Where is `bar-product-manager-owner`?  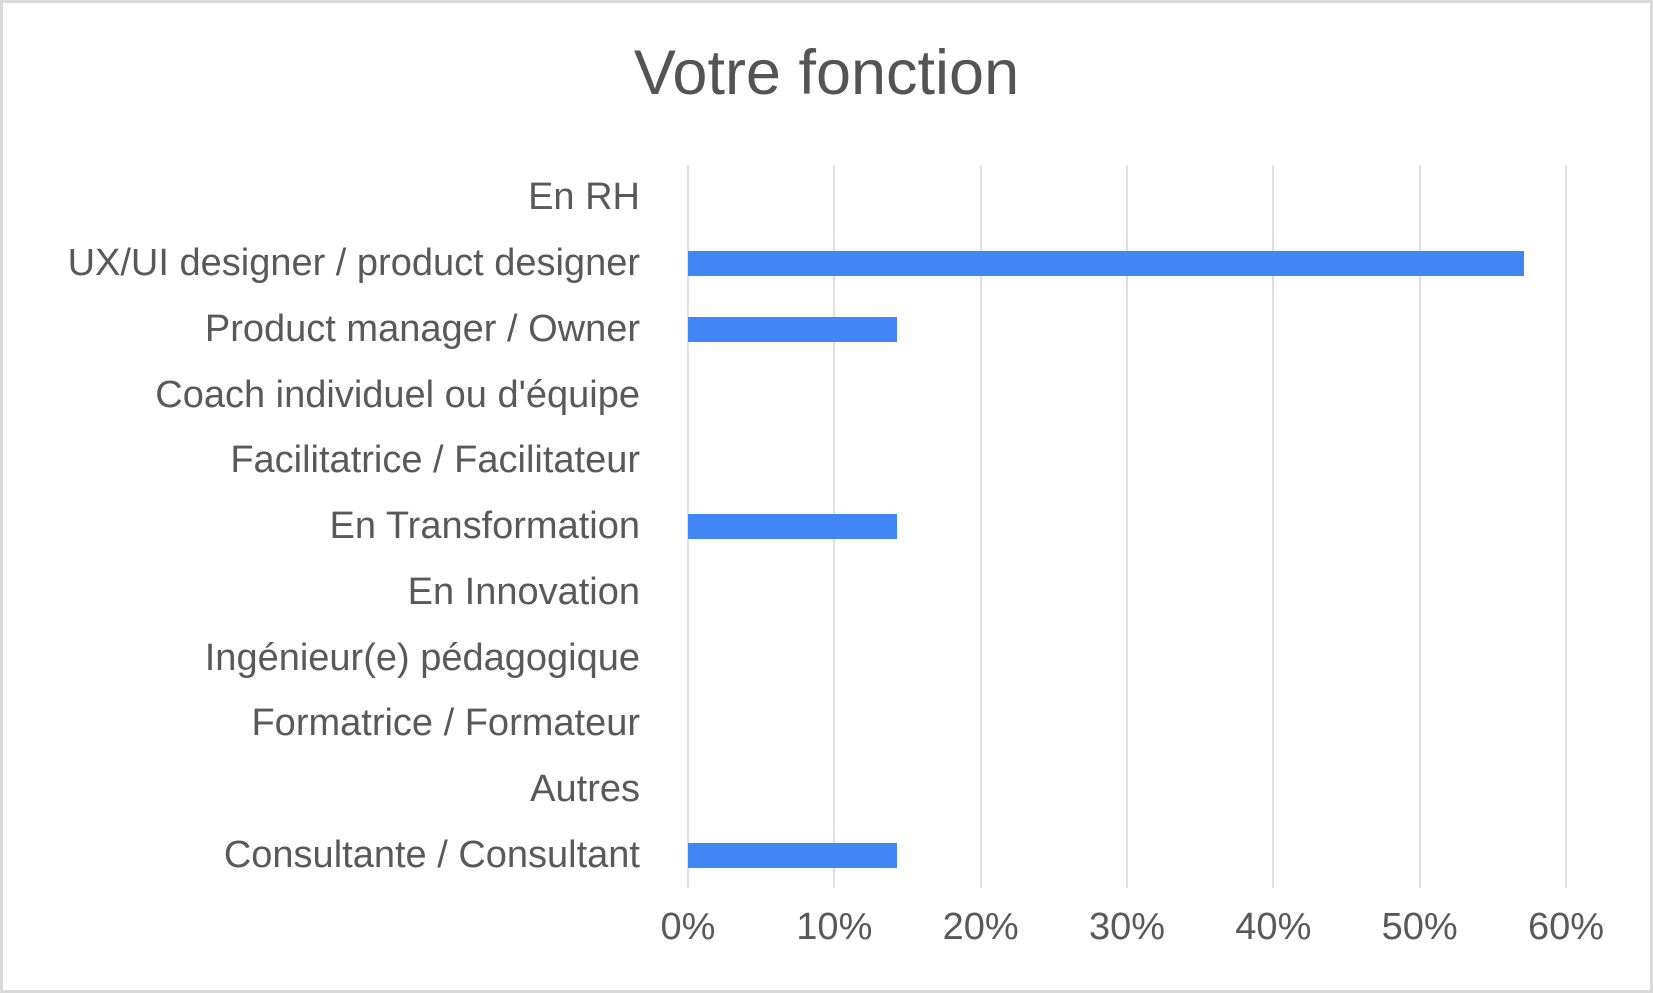
bar-product-manager-owner is located at coordinates (793, 329).